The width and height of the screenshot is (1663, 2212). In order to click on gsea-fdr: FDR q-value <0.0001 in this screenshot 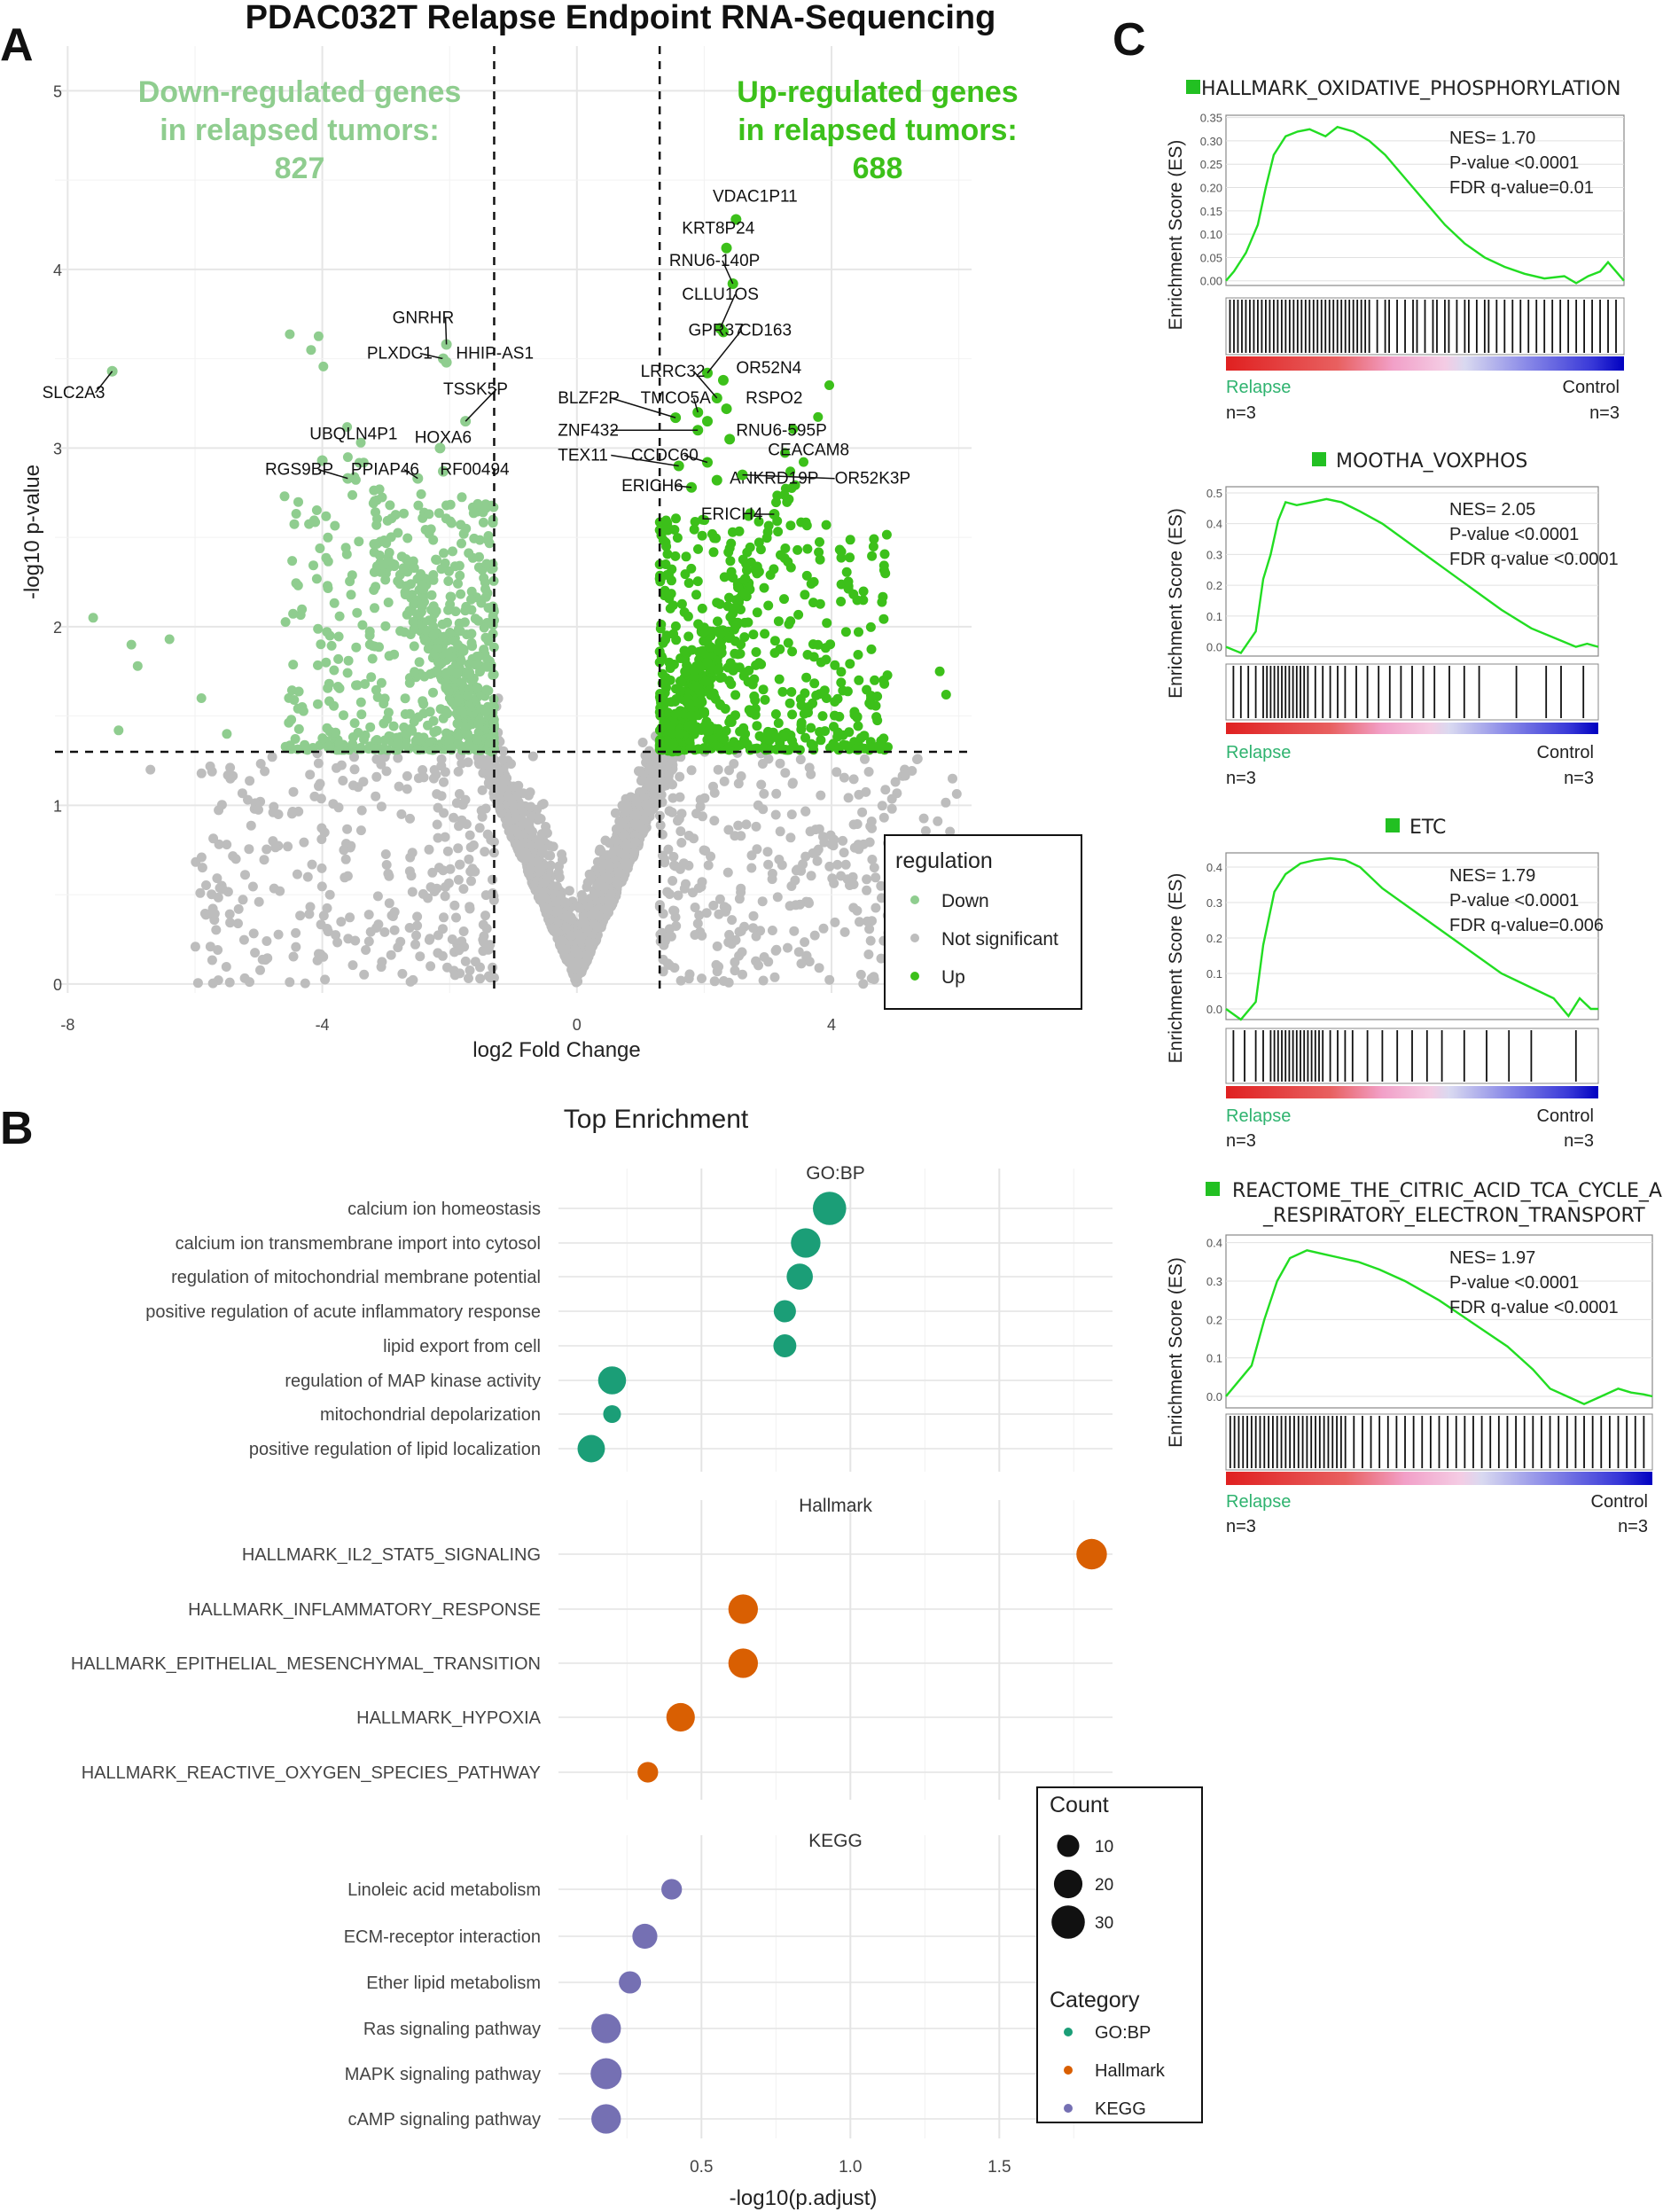, I will do `click(1534, 559)`.